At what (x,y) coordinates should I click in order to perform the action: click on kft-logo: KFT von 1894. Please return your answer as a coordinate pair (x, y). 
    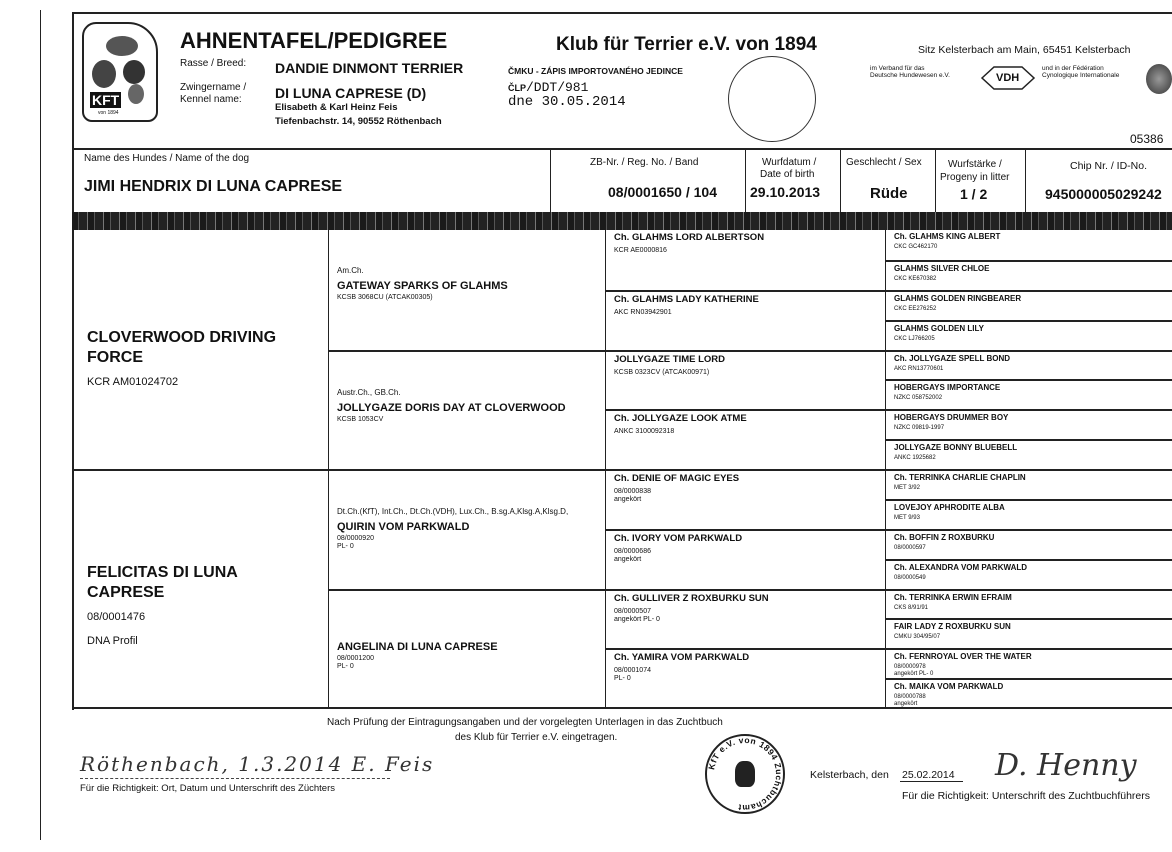
    Looking at the image, I should click on (120, 72).